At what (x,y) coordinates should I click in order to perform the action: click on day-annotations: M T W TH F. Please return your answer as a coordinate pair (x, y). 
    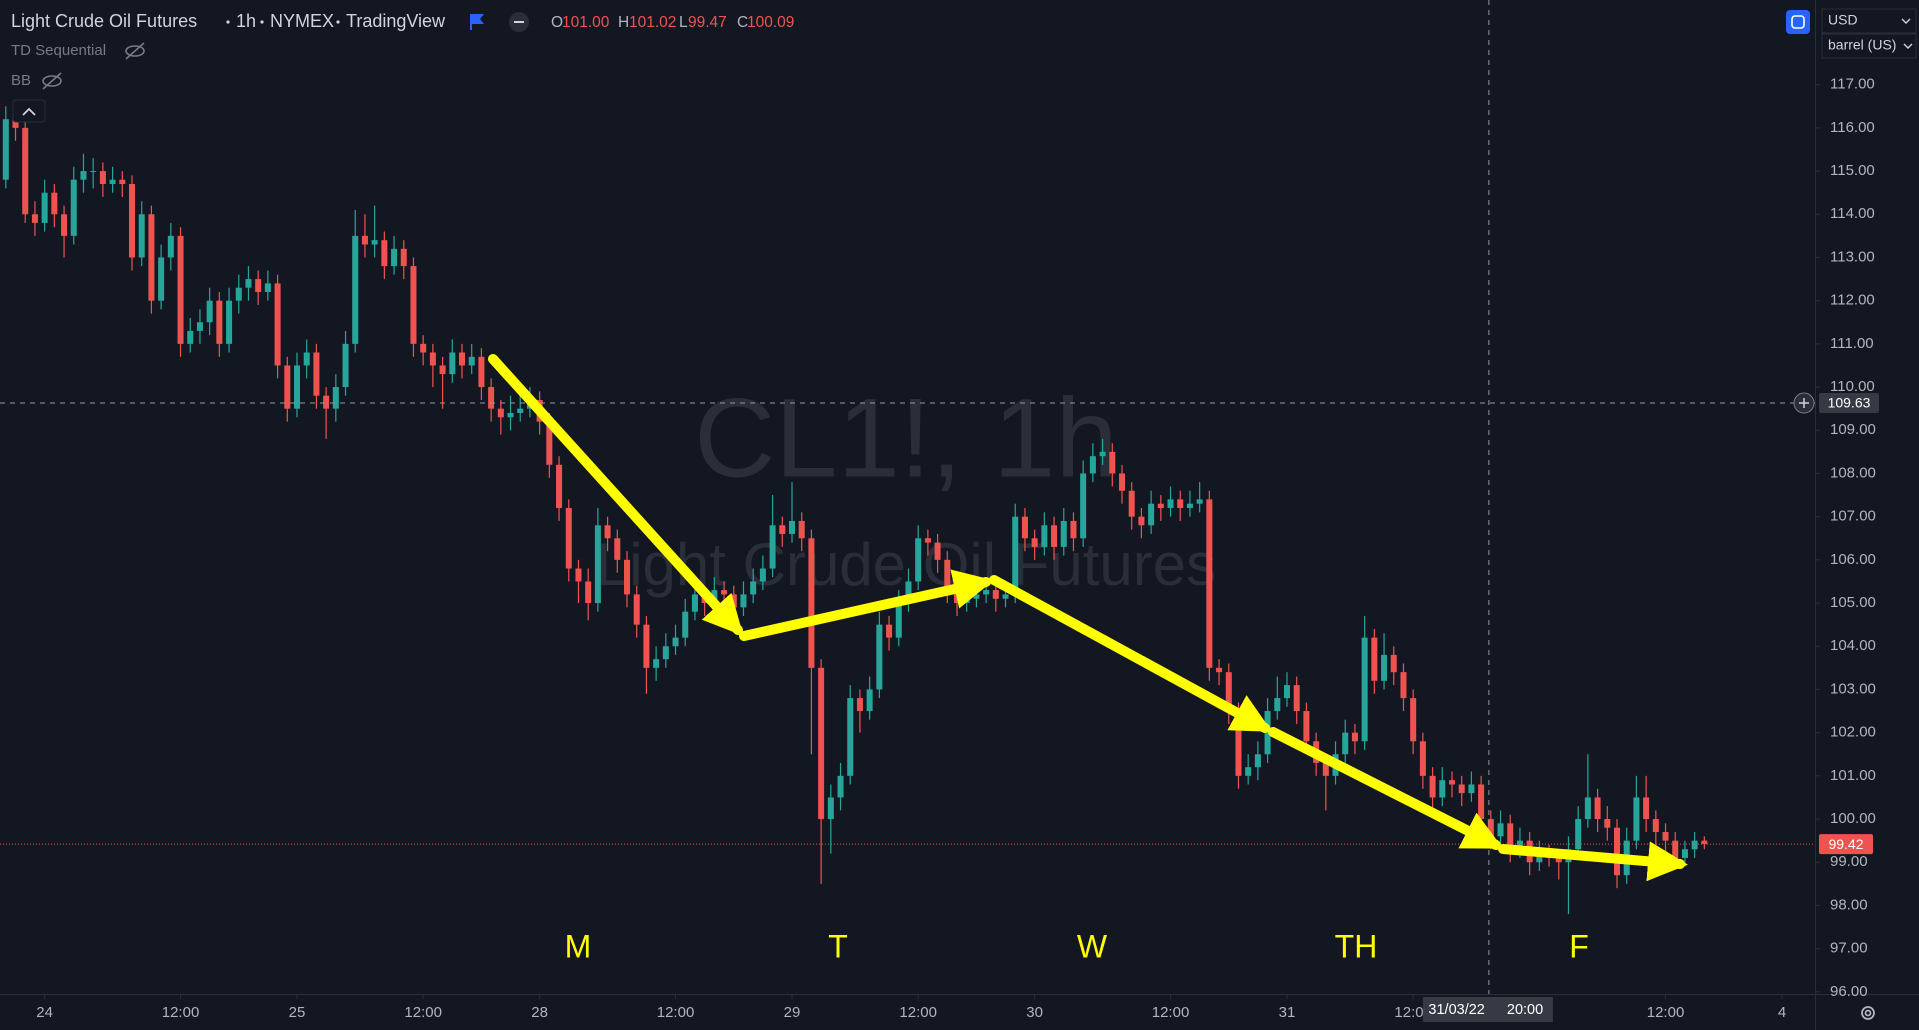
    Looking at the image, I should click on (1077, 946).